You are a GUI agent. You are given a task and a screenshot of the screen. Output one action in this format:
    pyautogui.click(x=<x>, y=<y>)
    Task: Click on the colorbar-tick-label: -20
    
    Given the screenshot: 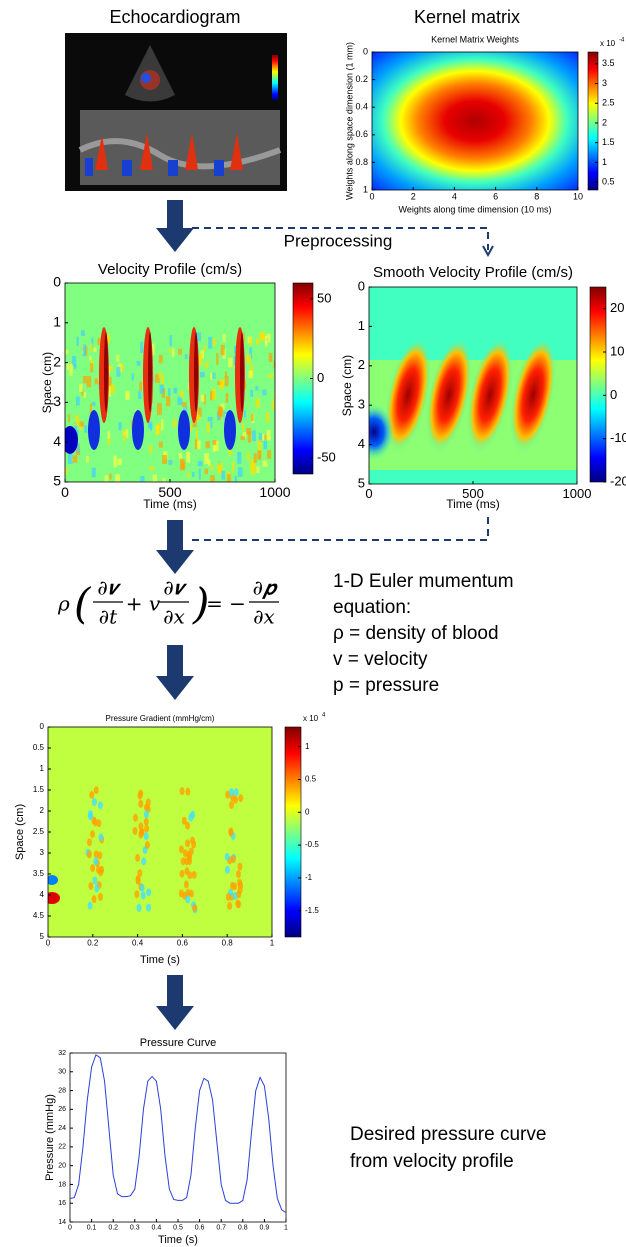 What is the action you would take?
    pyautogui.click(x=618, y=480)
    